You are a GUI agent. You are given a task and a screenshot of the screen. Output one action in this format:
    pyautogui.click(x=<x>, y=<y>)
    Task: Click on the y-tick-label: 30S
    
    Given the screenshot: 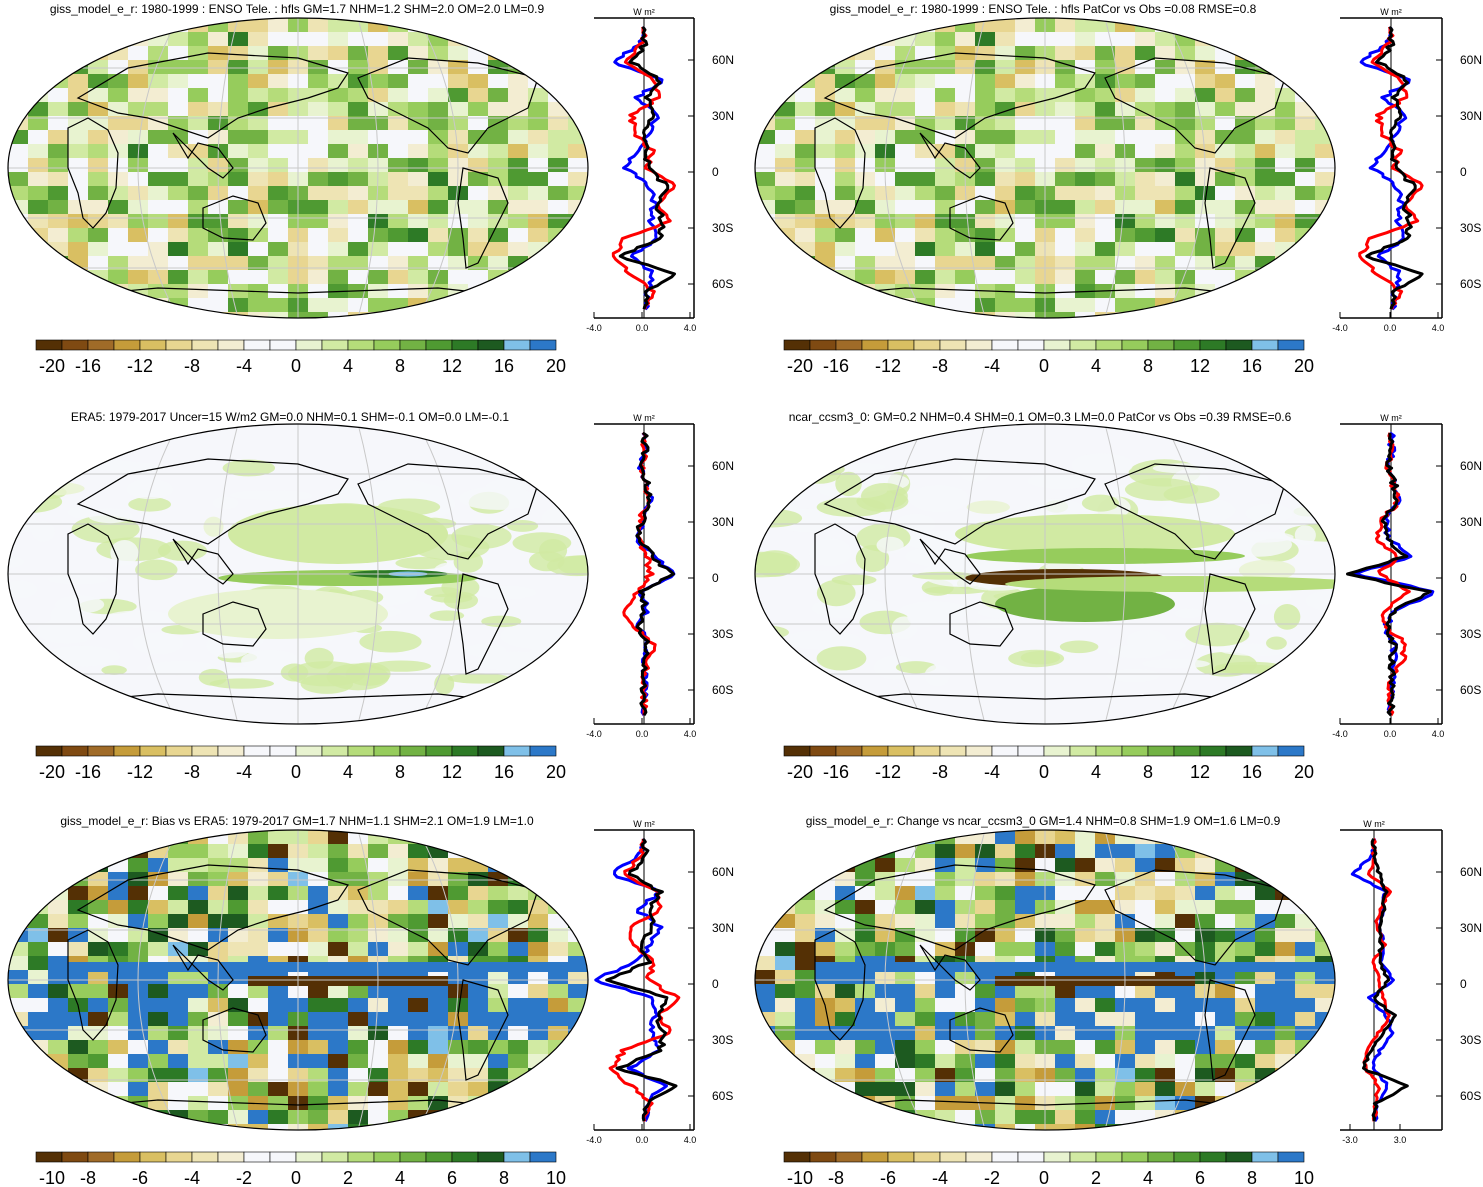 What is the action you would take?
    pyautogui.click(x=722, y=228)
    